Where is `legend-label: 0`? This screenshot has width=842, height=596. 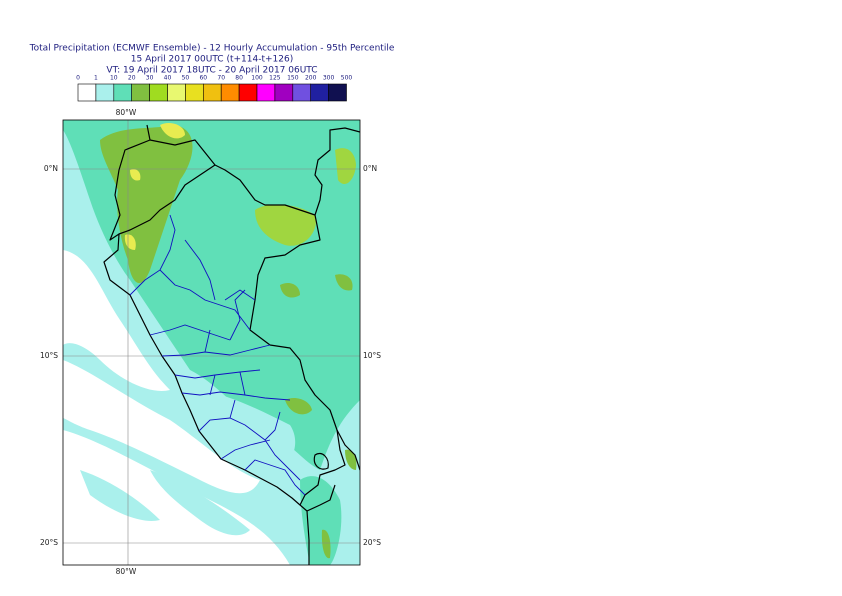 legend-label: 0 is located at coordinates (78, 78).